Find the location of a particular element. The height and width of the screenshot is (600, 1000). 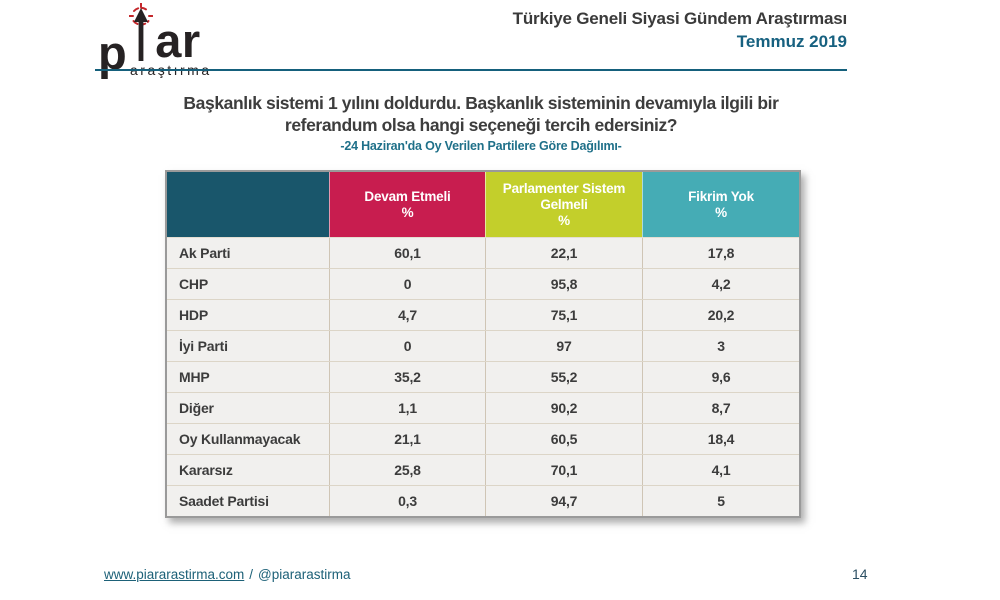

column-header: Devam Etmeli% is located at coordinates (407, 204).